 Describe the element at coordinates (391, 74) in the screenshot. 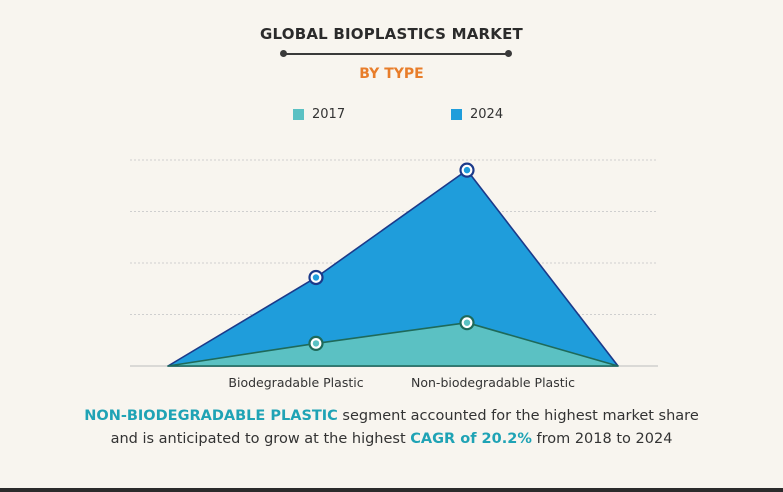

I see `chart-subtitle: BY TYPE` at that location.